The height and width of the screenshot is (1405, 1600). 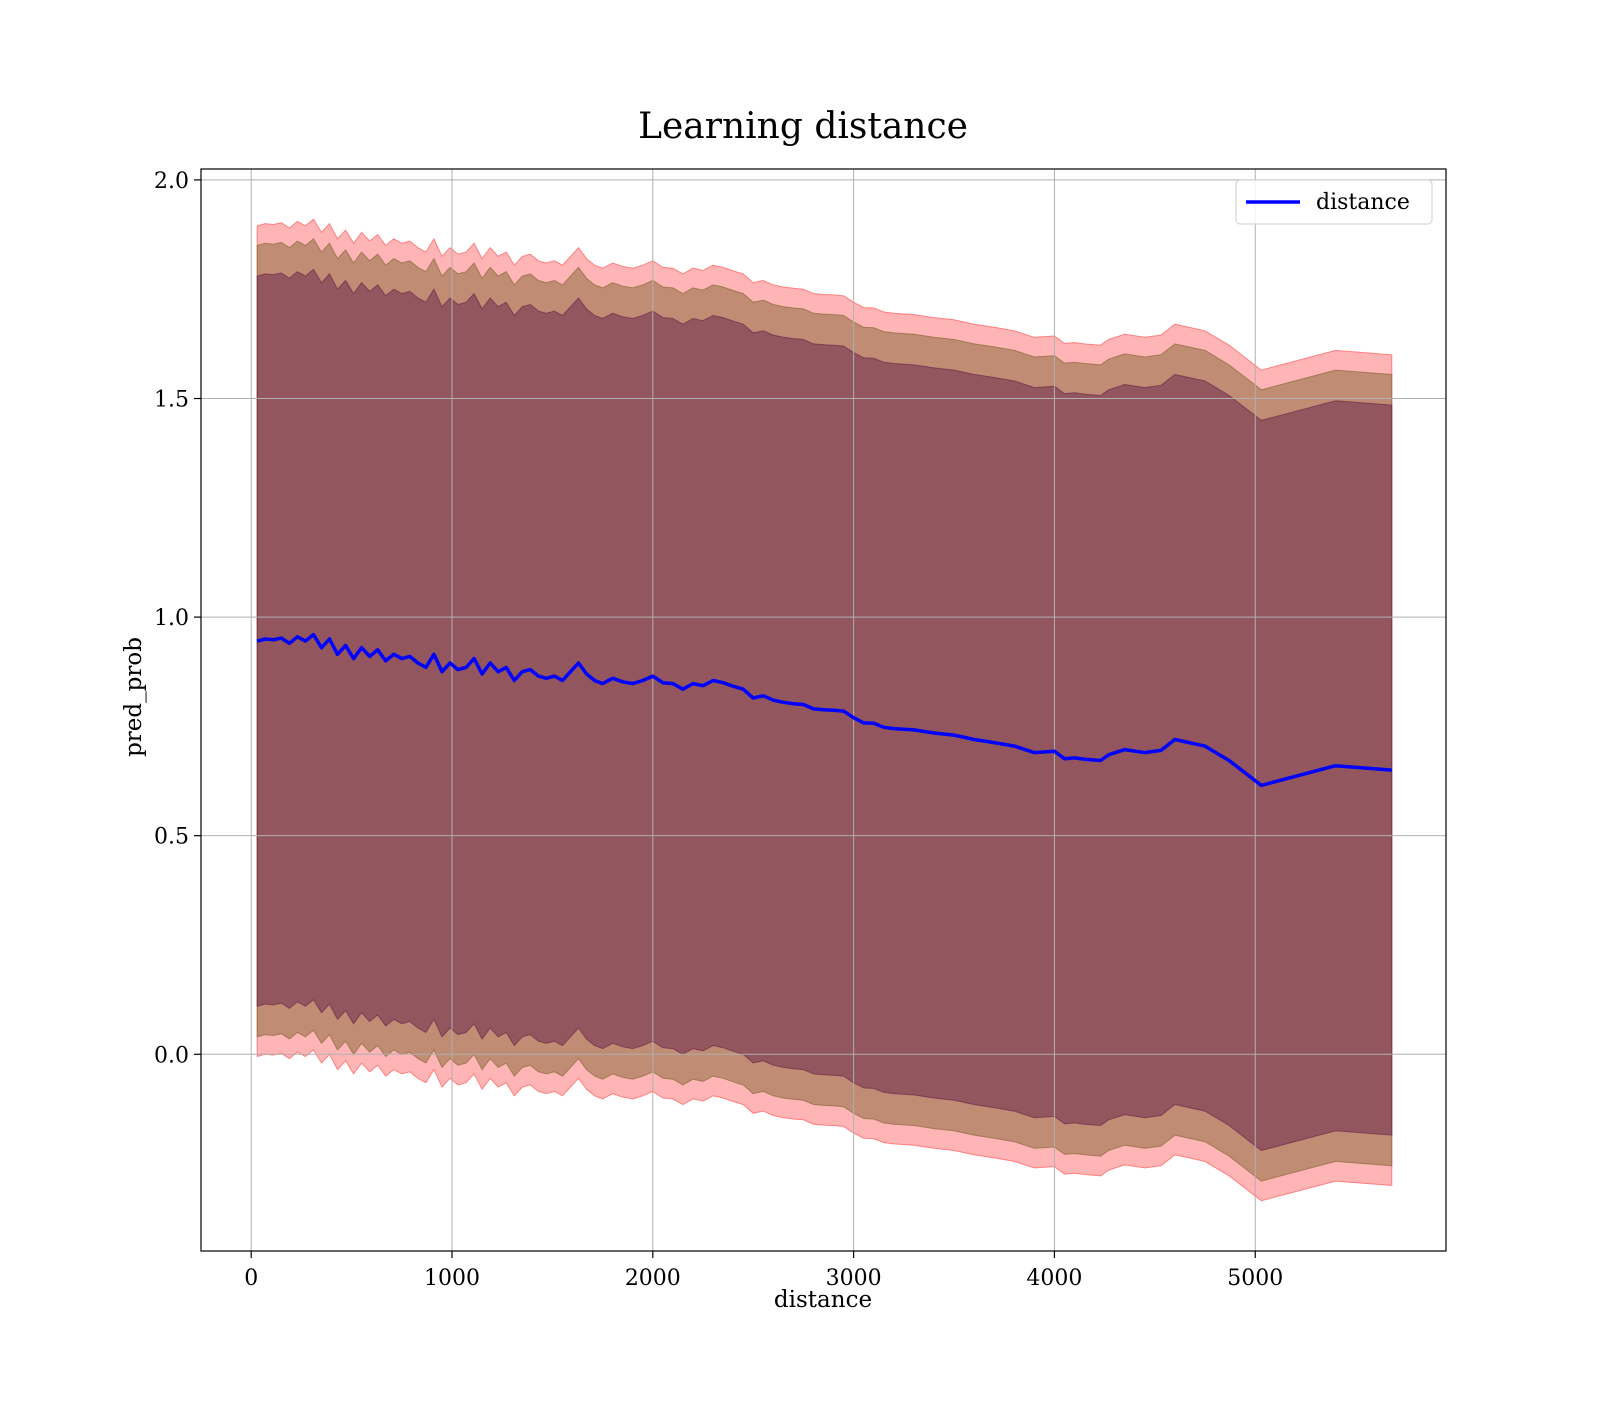 What do you see at coordinates (171, 618) in the screenshot?
I see `y-tick-label-2: 1.0` at bounding box center [171, 618].